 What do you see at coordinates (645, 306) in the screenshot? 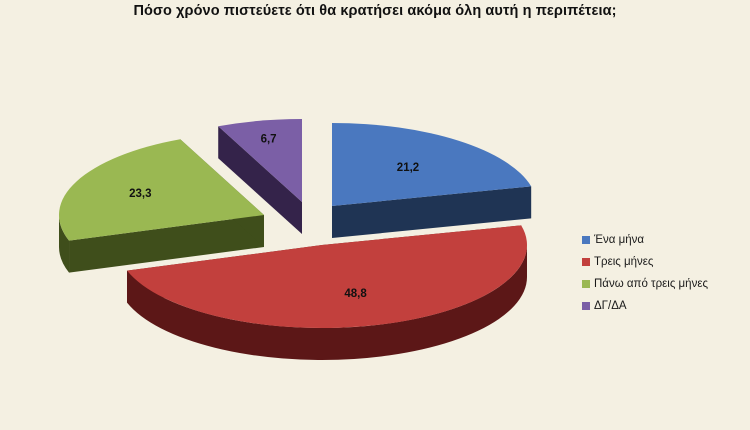
I see `legend-item: ΔΓ/ΔΑ` at bounding box center [645, 306].